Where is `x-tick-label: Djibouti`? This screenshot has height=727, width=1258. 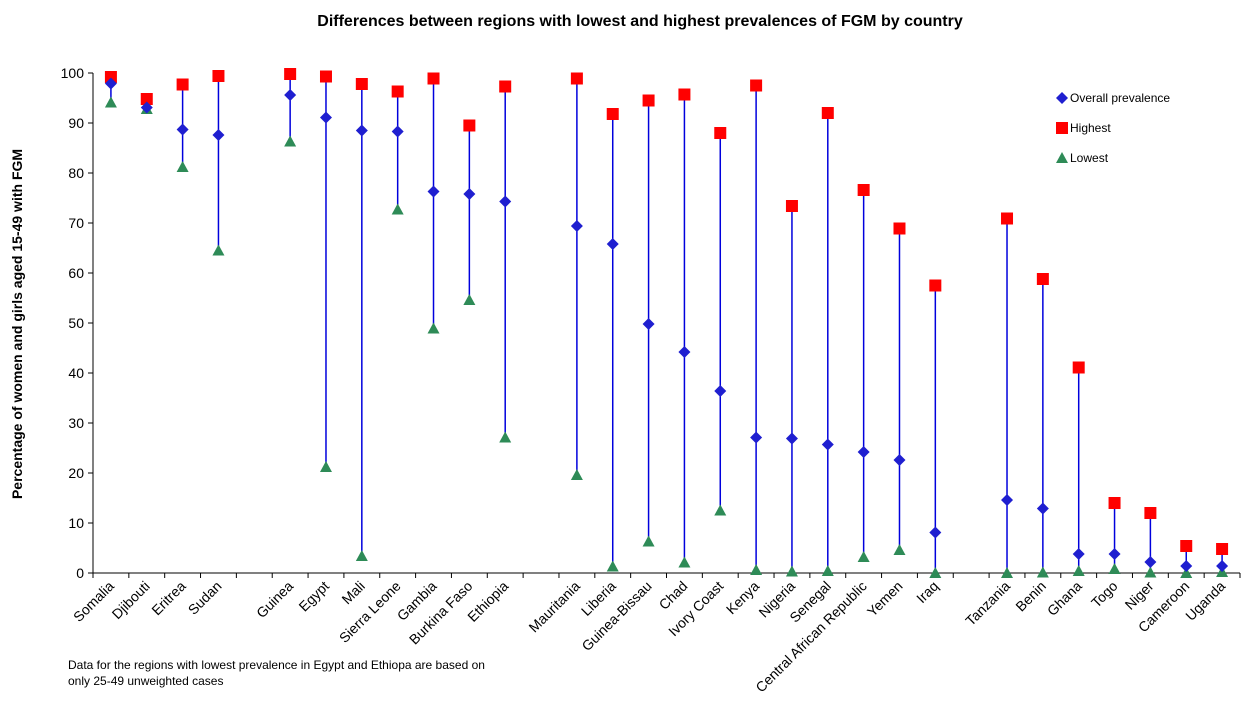 x-tick-label: Djibouti is located at coordinates (131, 600).